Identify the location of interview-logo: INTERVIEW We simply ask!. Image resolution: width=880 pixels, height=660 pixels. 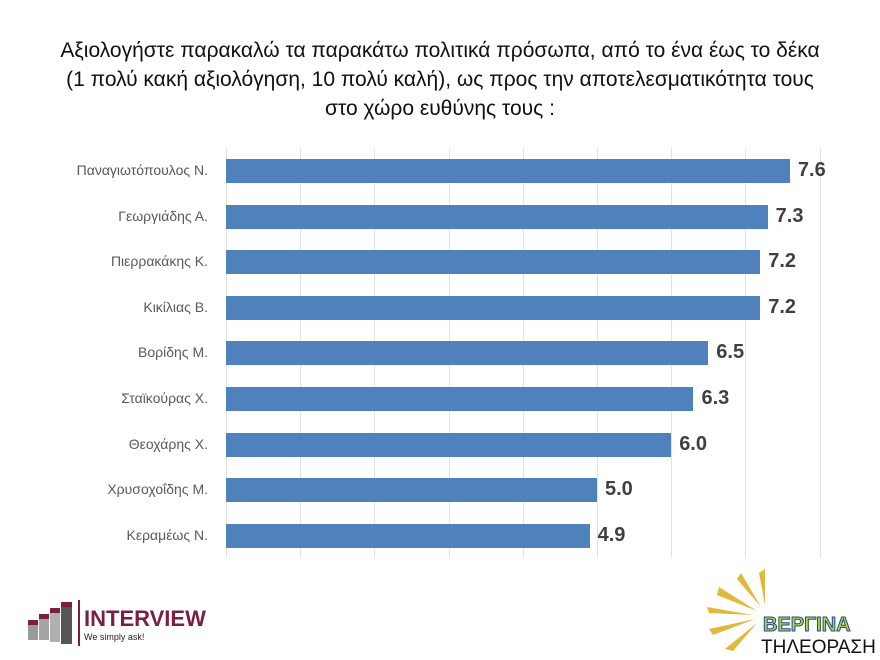
(117, 623).